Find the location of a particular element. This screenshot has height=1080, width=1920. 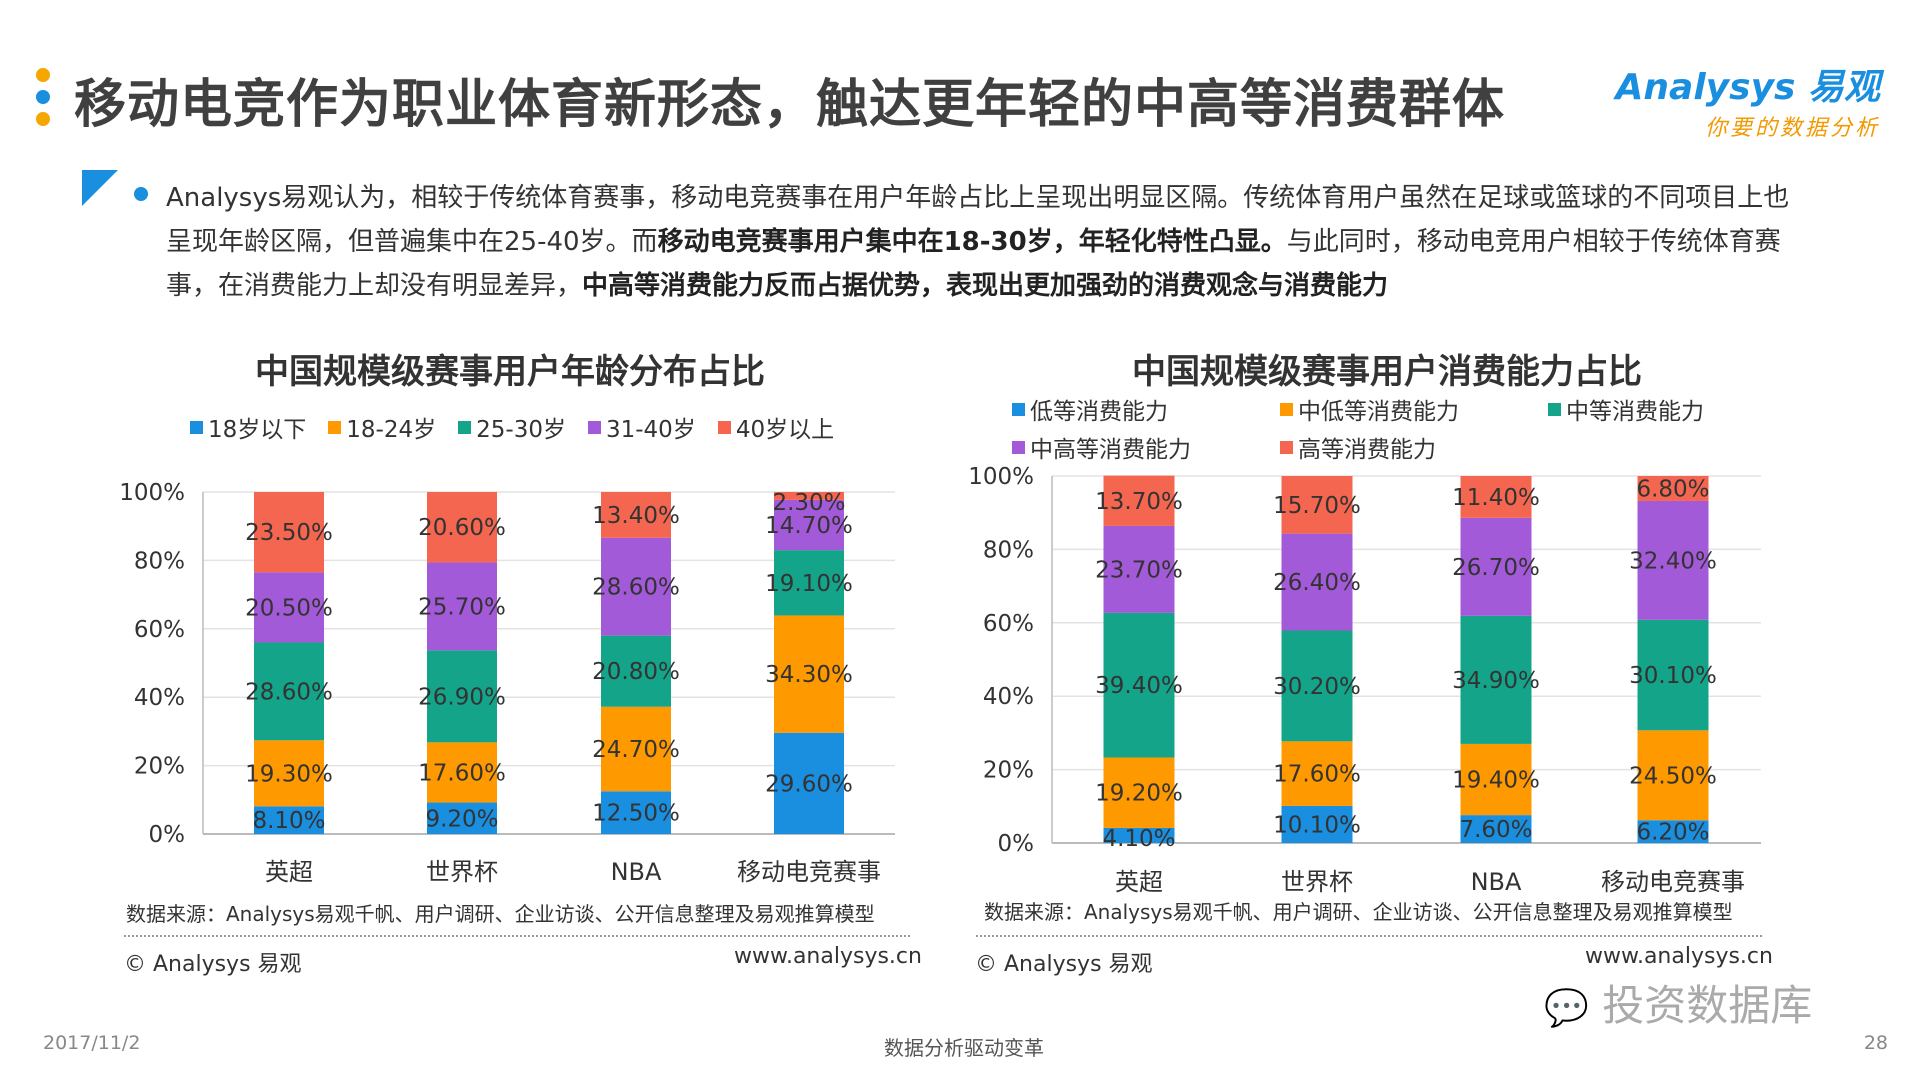

watermark-text: 投资数据库 is located at coordinates (1707, 1005).